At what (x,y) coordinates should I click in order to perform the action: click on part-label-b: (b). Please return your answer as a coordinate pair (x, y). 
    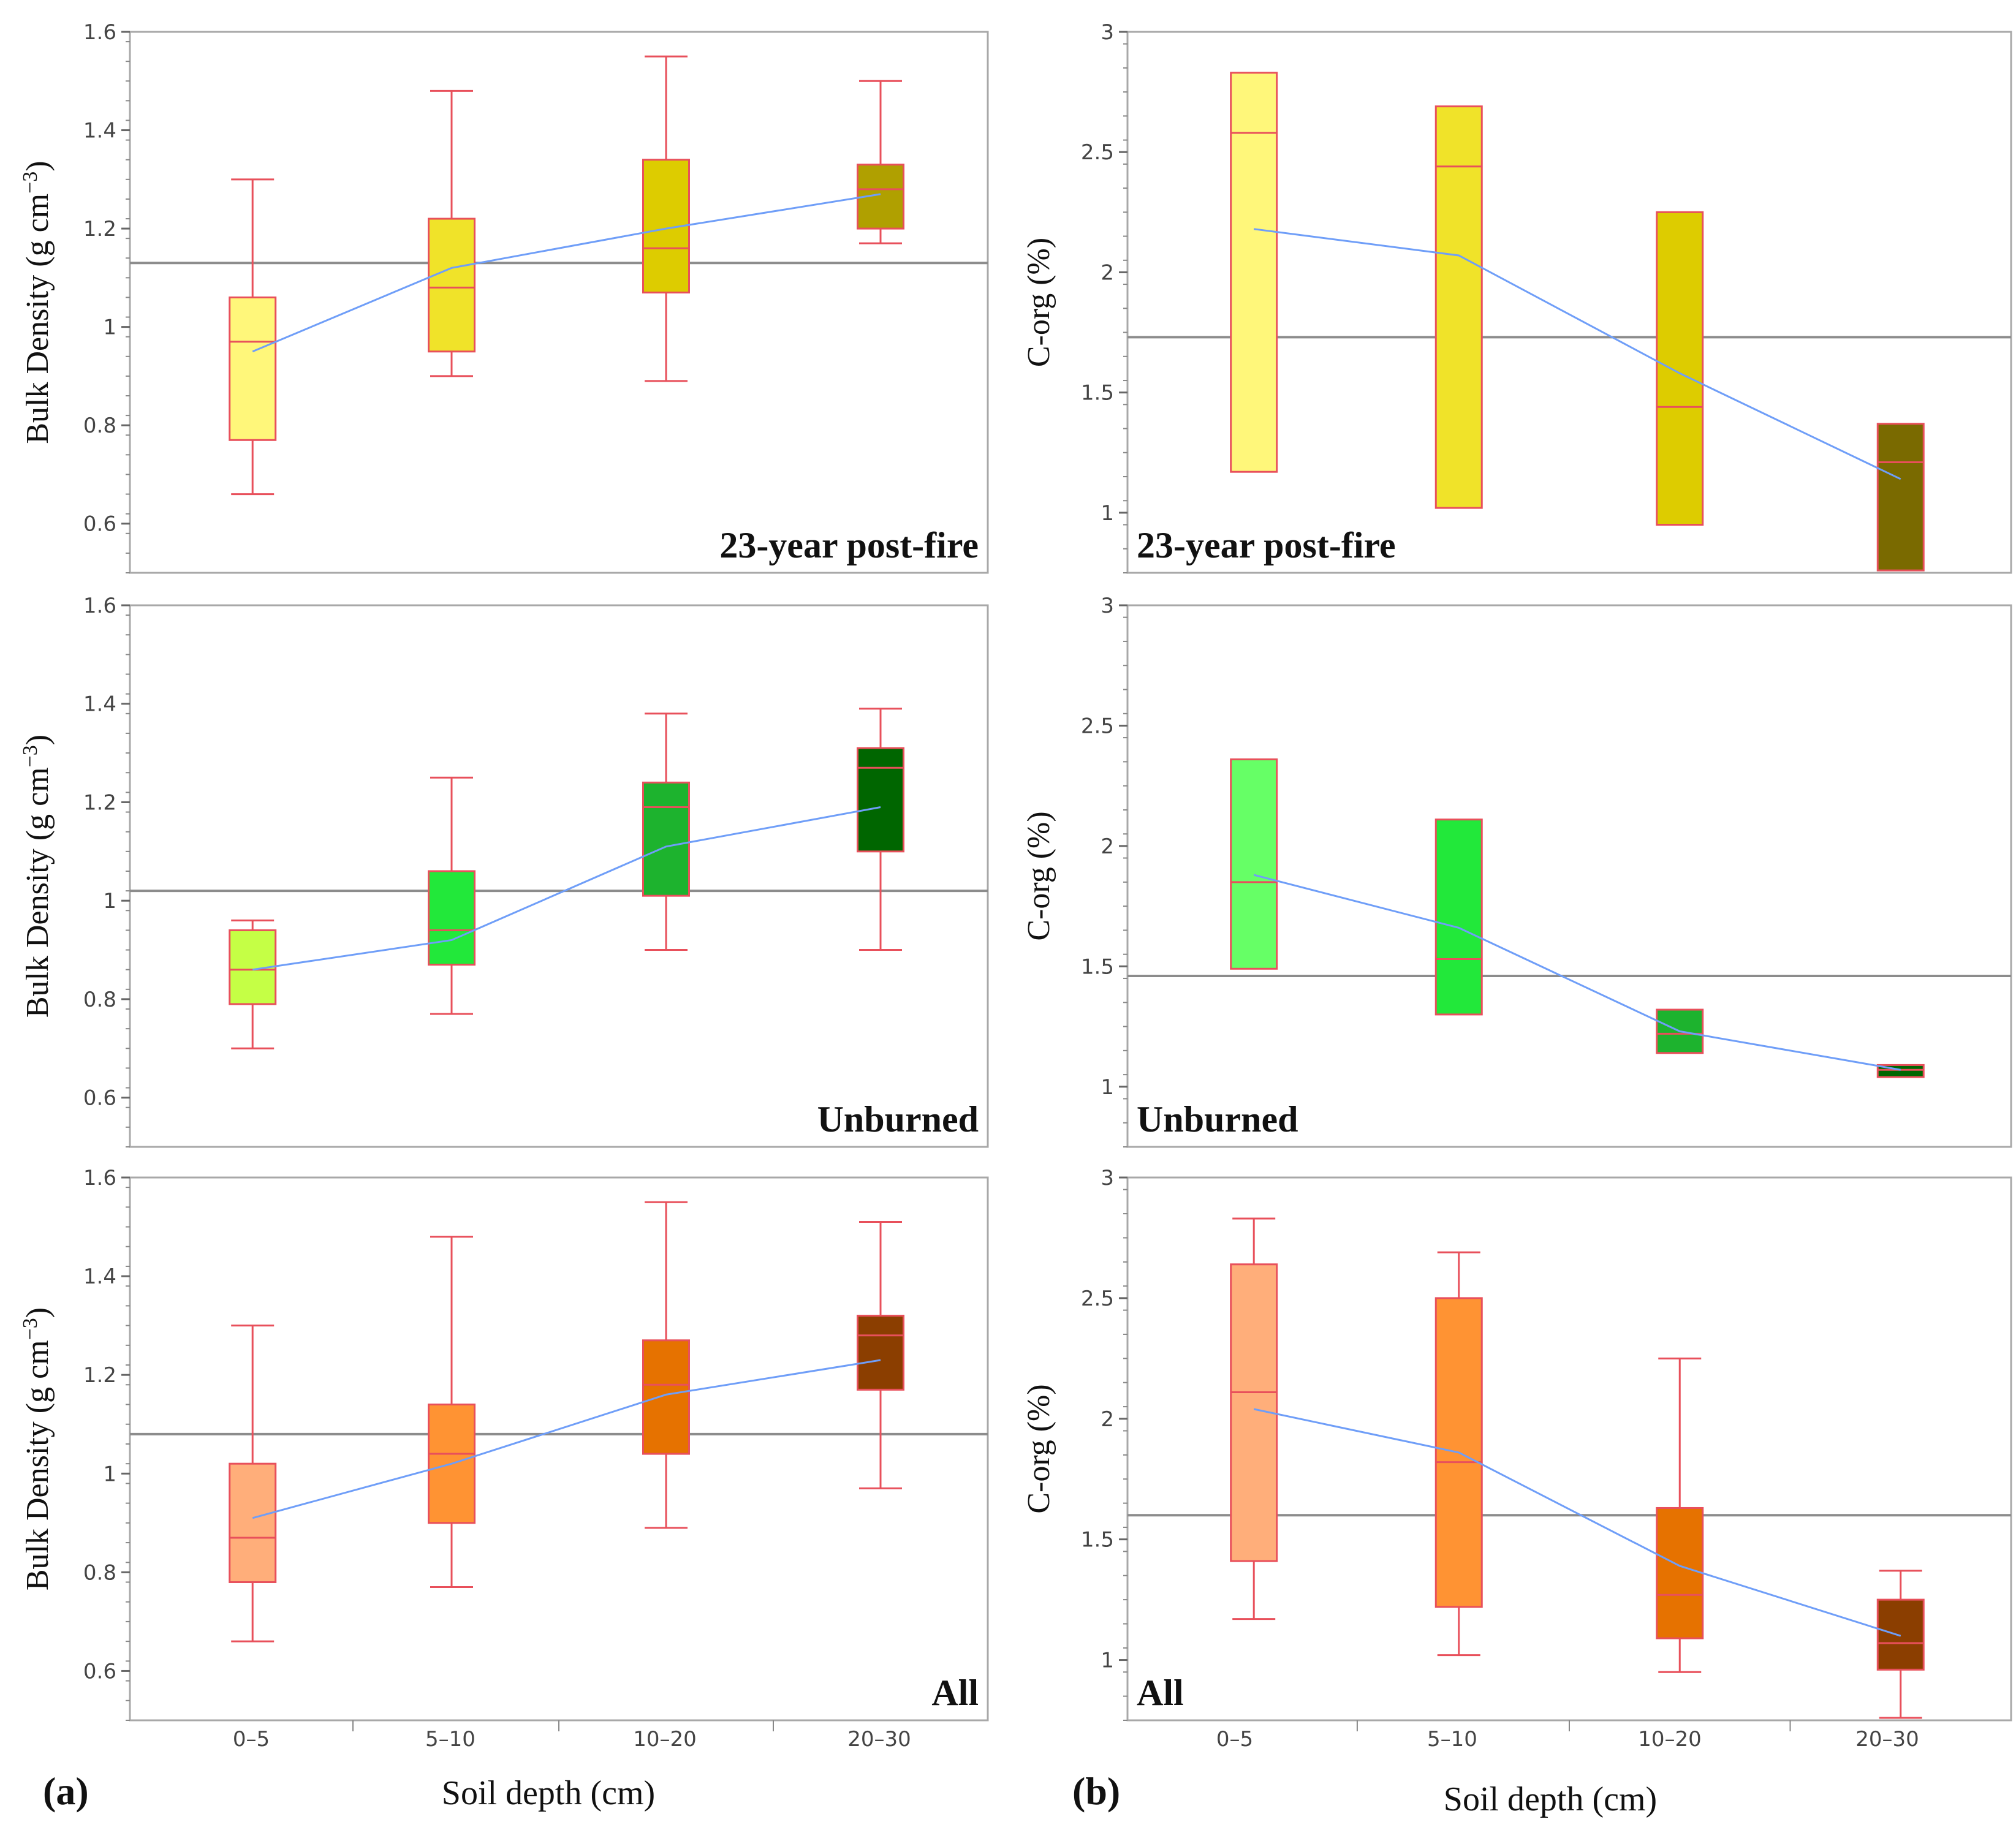
    Looking at the image, I should click on (1096, 1791).